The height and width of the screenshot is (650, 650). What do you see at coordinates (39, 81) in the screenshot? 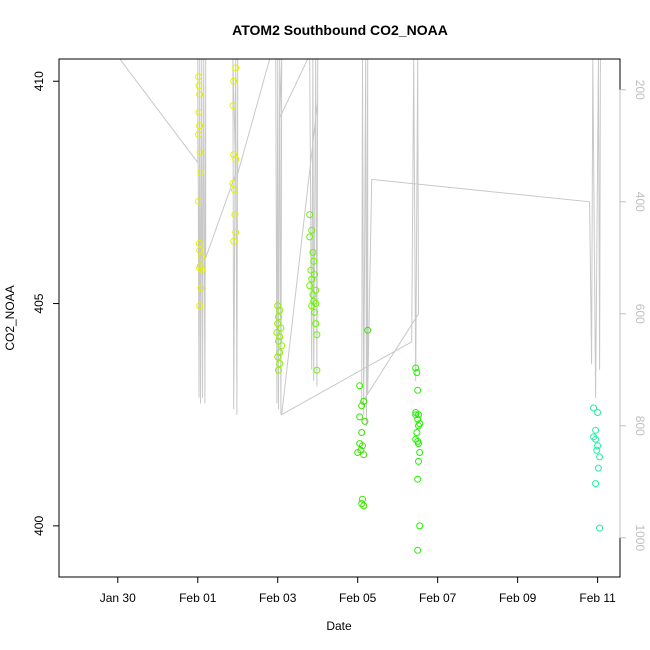
I see `y-tick-label: 410` at bounding box center [39, 81].